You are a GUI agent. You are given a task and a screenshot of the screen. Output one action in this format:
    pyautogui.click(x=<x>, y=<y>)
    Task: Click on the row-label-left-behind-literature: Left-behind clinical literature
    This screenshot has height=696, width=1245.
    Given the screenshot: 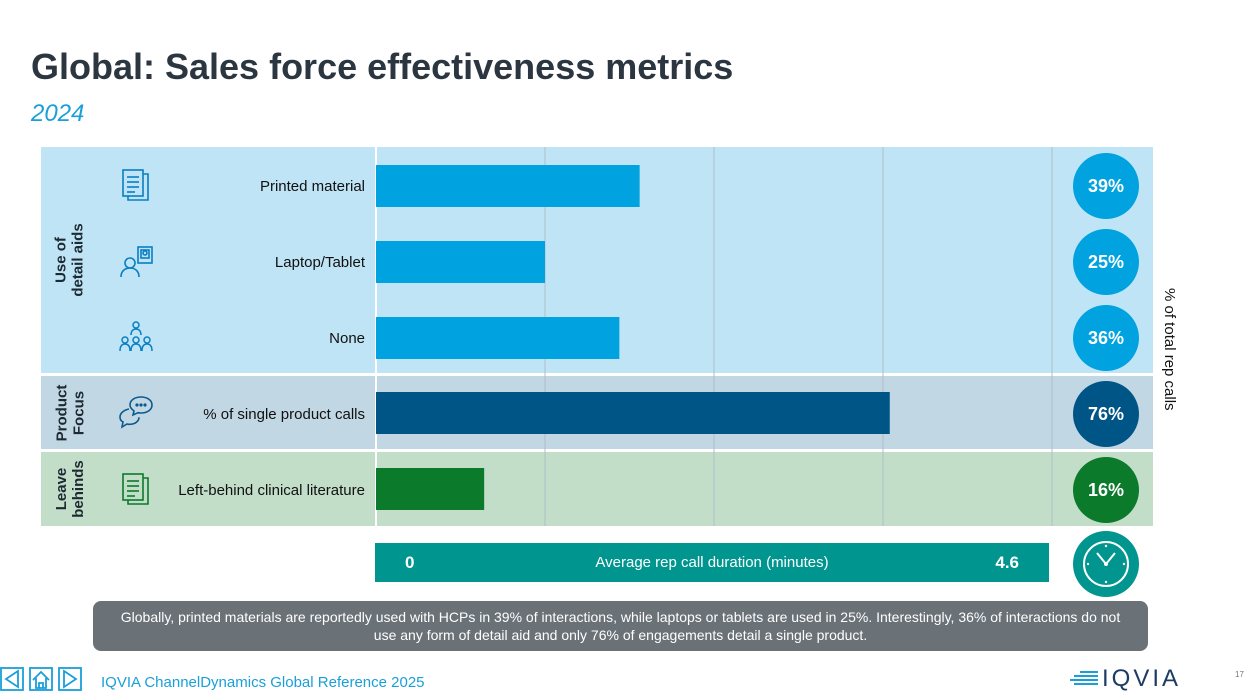 What is the action you would take?
    pyautogui.click(x=271, y=490)
    